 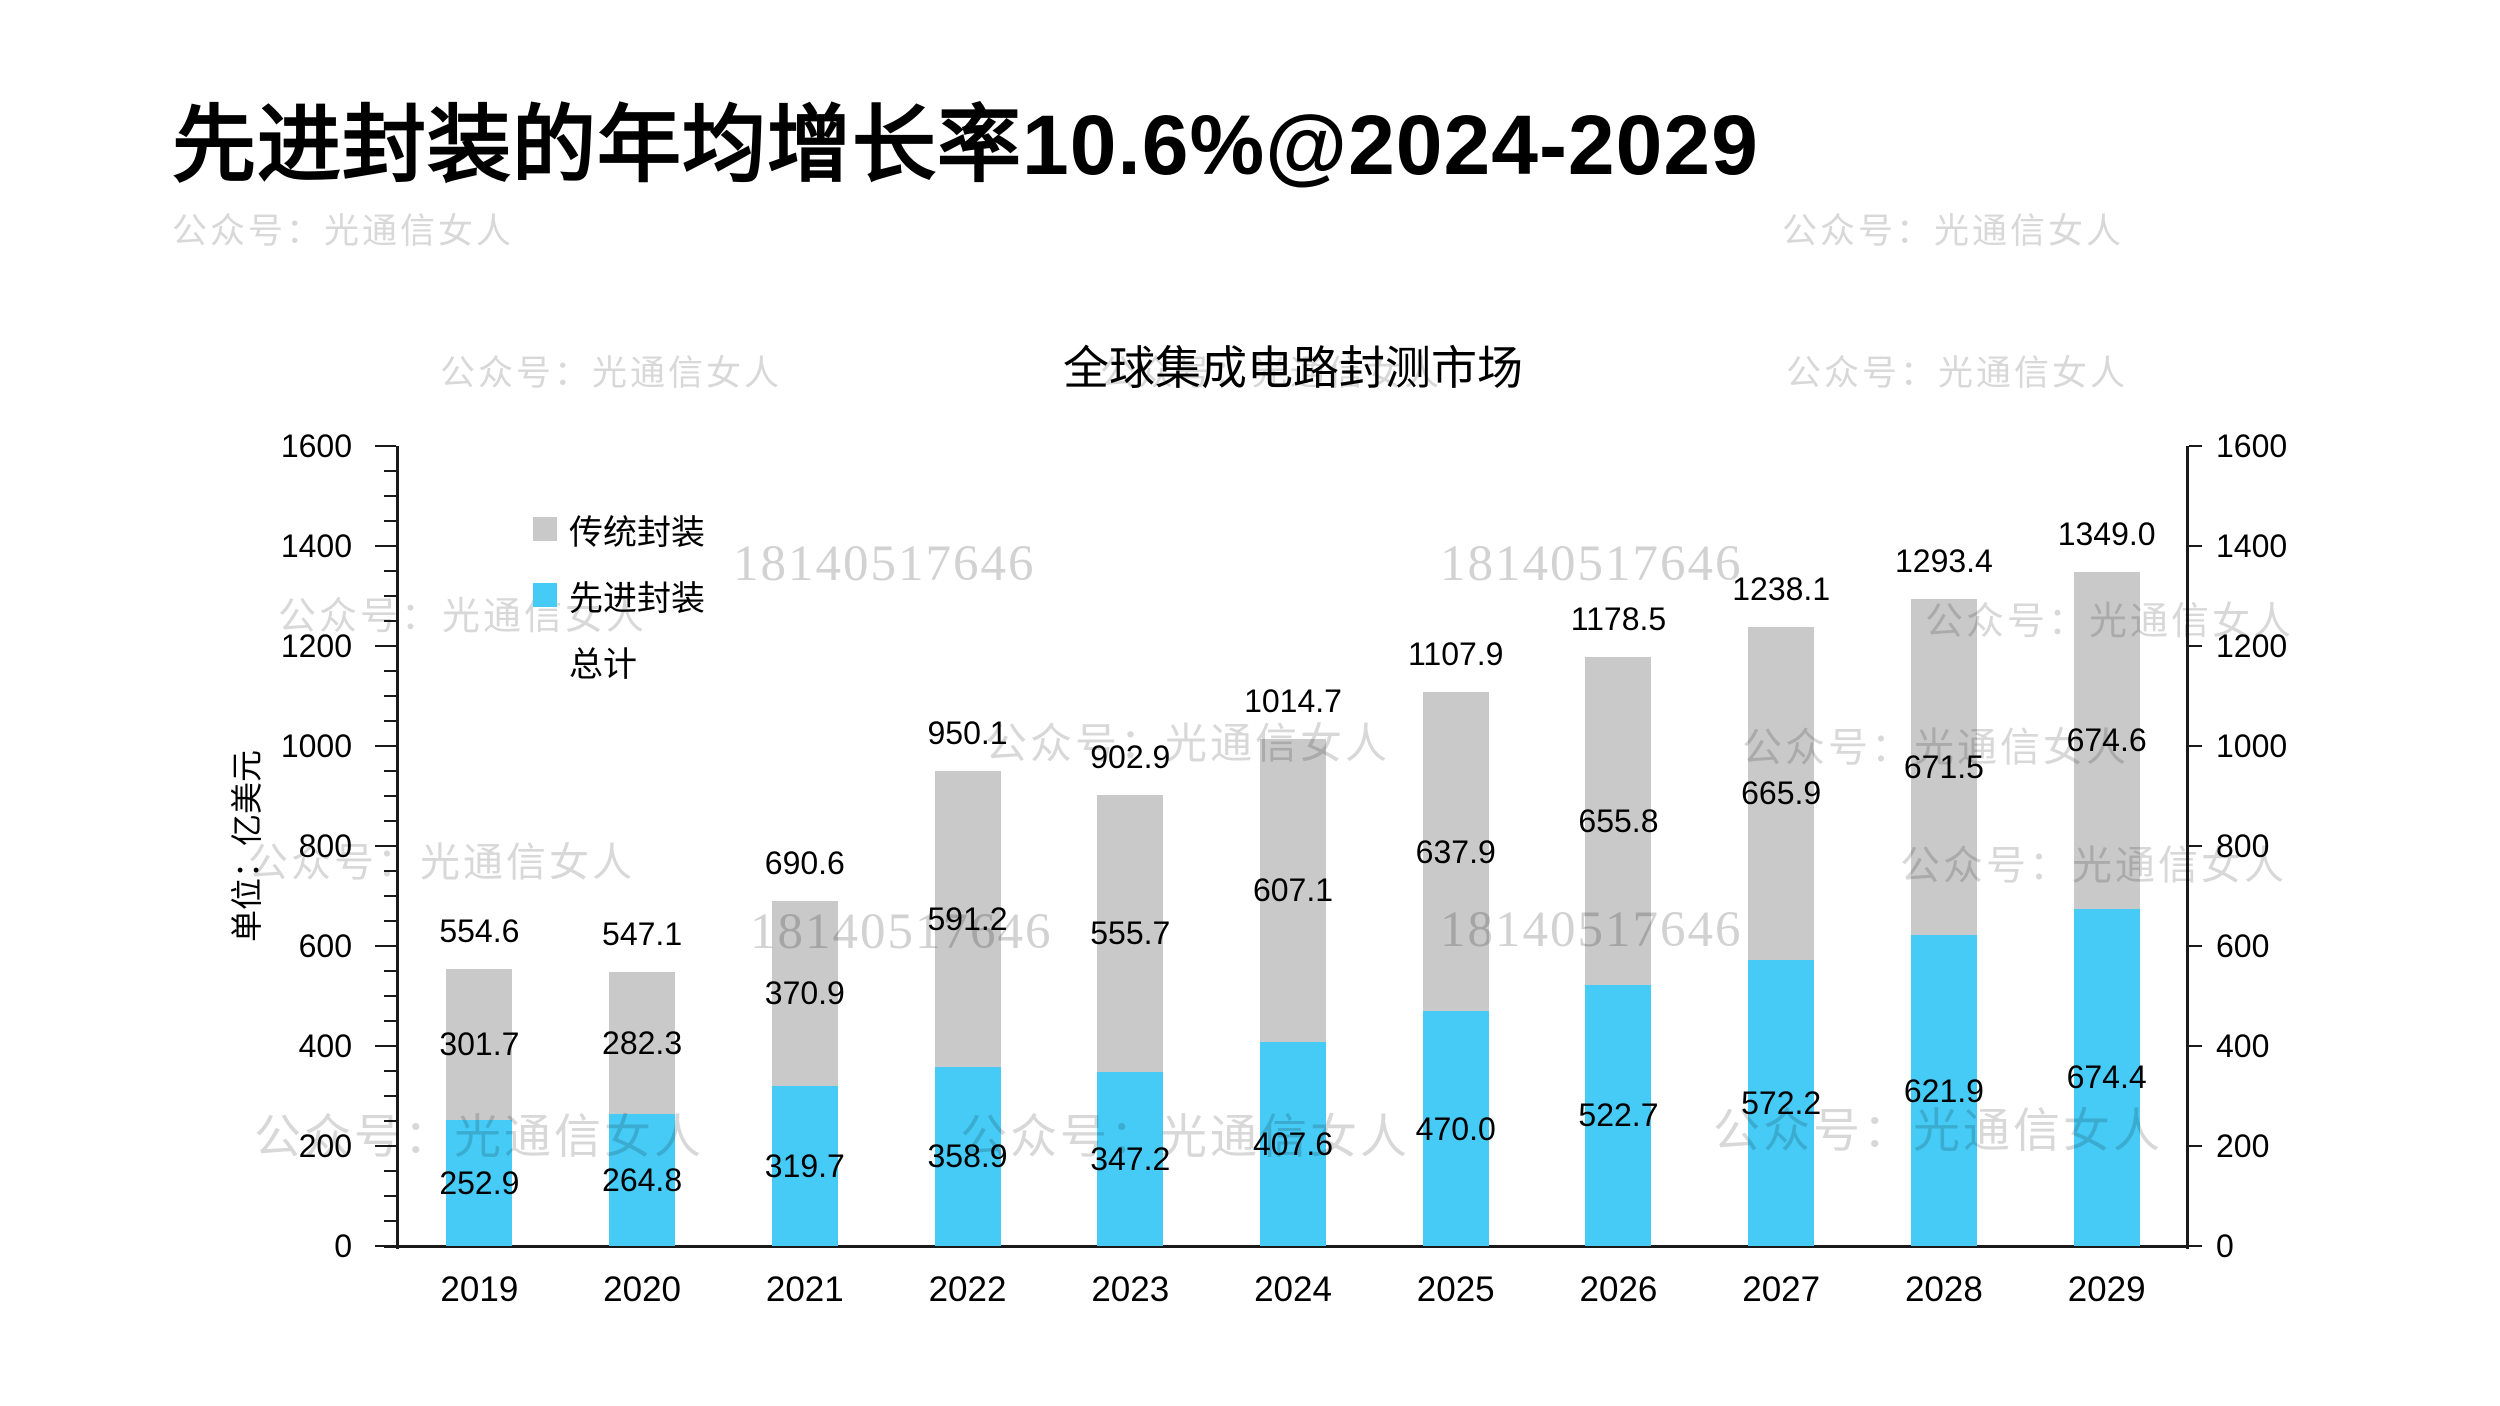 I want to click on y-axis-tick-label-left: 400, so click(x=325, y=1046).